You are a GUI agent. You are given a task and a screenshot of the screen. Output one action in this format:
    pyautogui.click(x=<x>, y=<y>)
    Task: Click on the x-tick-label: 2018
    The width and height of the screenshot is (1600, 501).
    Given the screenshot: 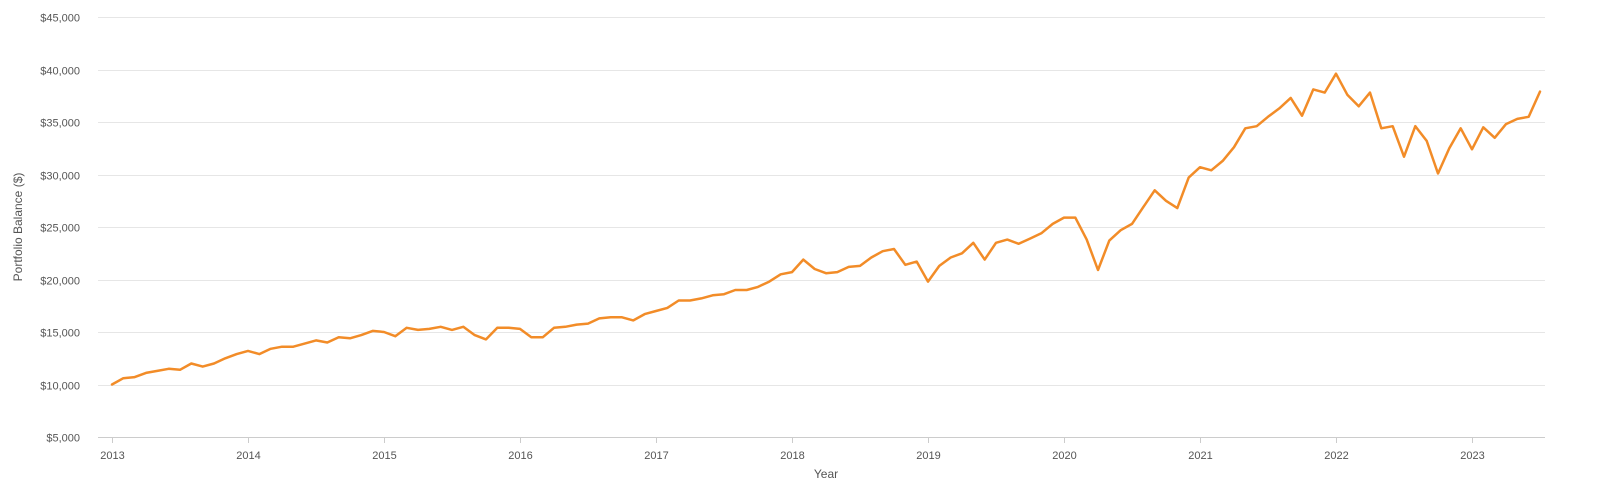 What is the action you would take?
    pyautogui.click(x=792, y=456)
    